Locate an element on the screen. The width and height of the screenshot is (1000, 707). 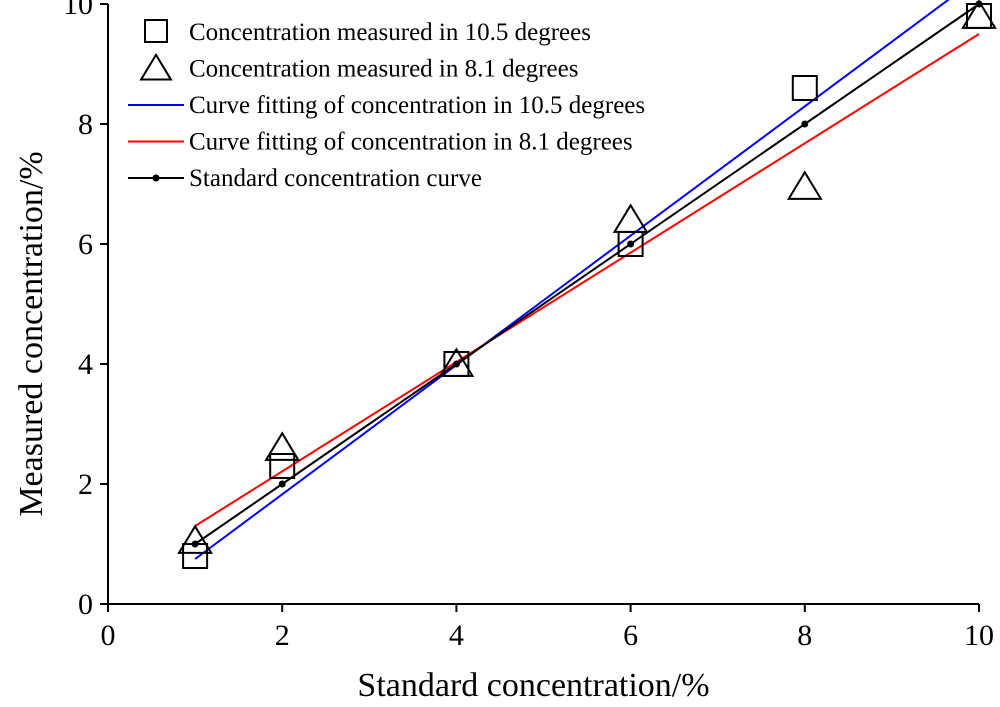
y-tick-label: 10 is located at coordinates (78, 10).